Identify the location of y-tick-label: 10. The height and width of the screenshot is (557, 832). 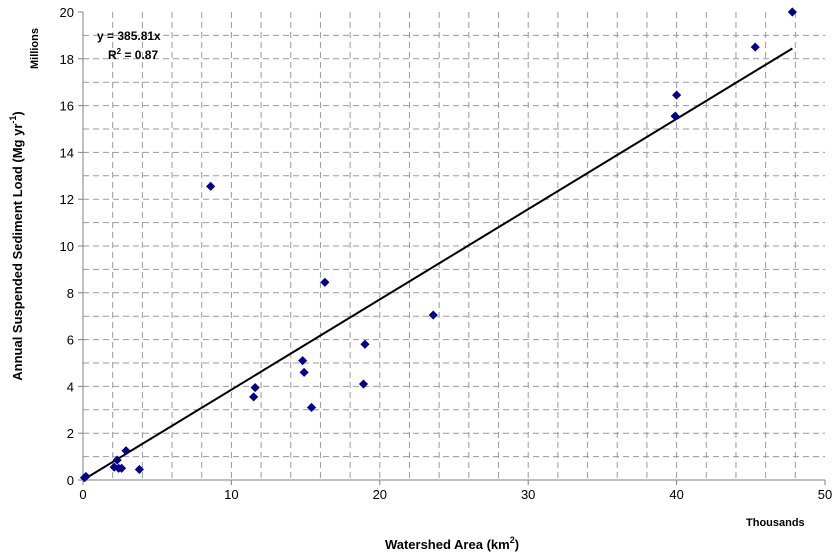
(67, 246).